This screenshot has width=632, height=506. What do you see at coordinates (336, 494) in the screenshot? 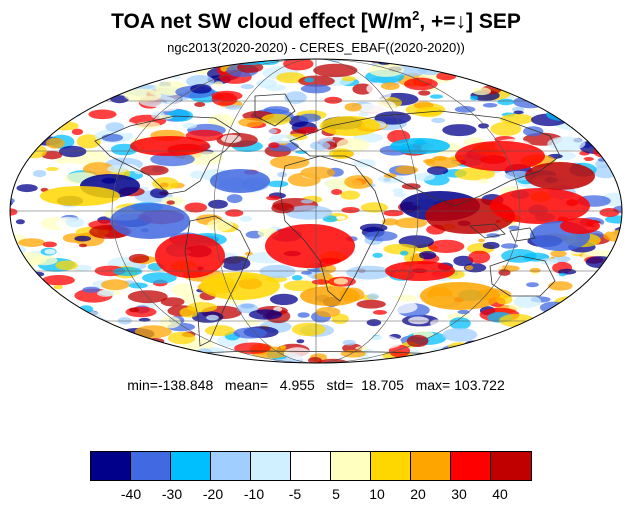
I see `colorbar-tick-label: 5` at bounding box center [336, 494].